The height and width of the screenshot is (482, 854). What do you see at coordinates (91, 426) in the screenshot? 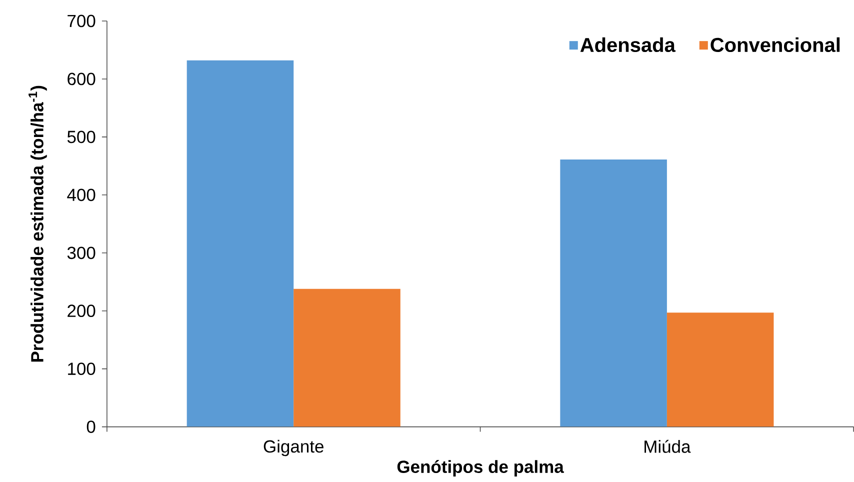
I see `y-tick-label: 0` at bounding box center [91, 426].